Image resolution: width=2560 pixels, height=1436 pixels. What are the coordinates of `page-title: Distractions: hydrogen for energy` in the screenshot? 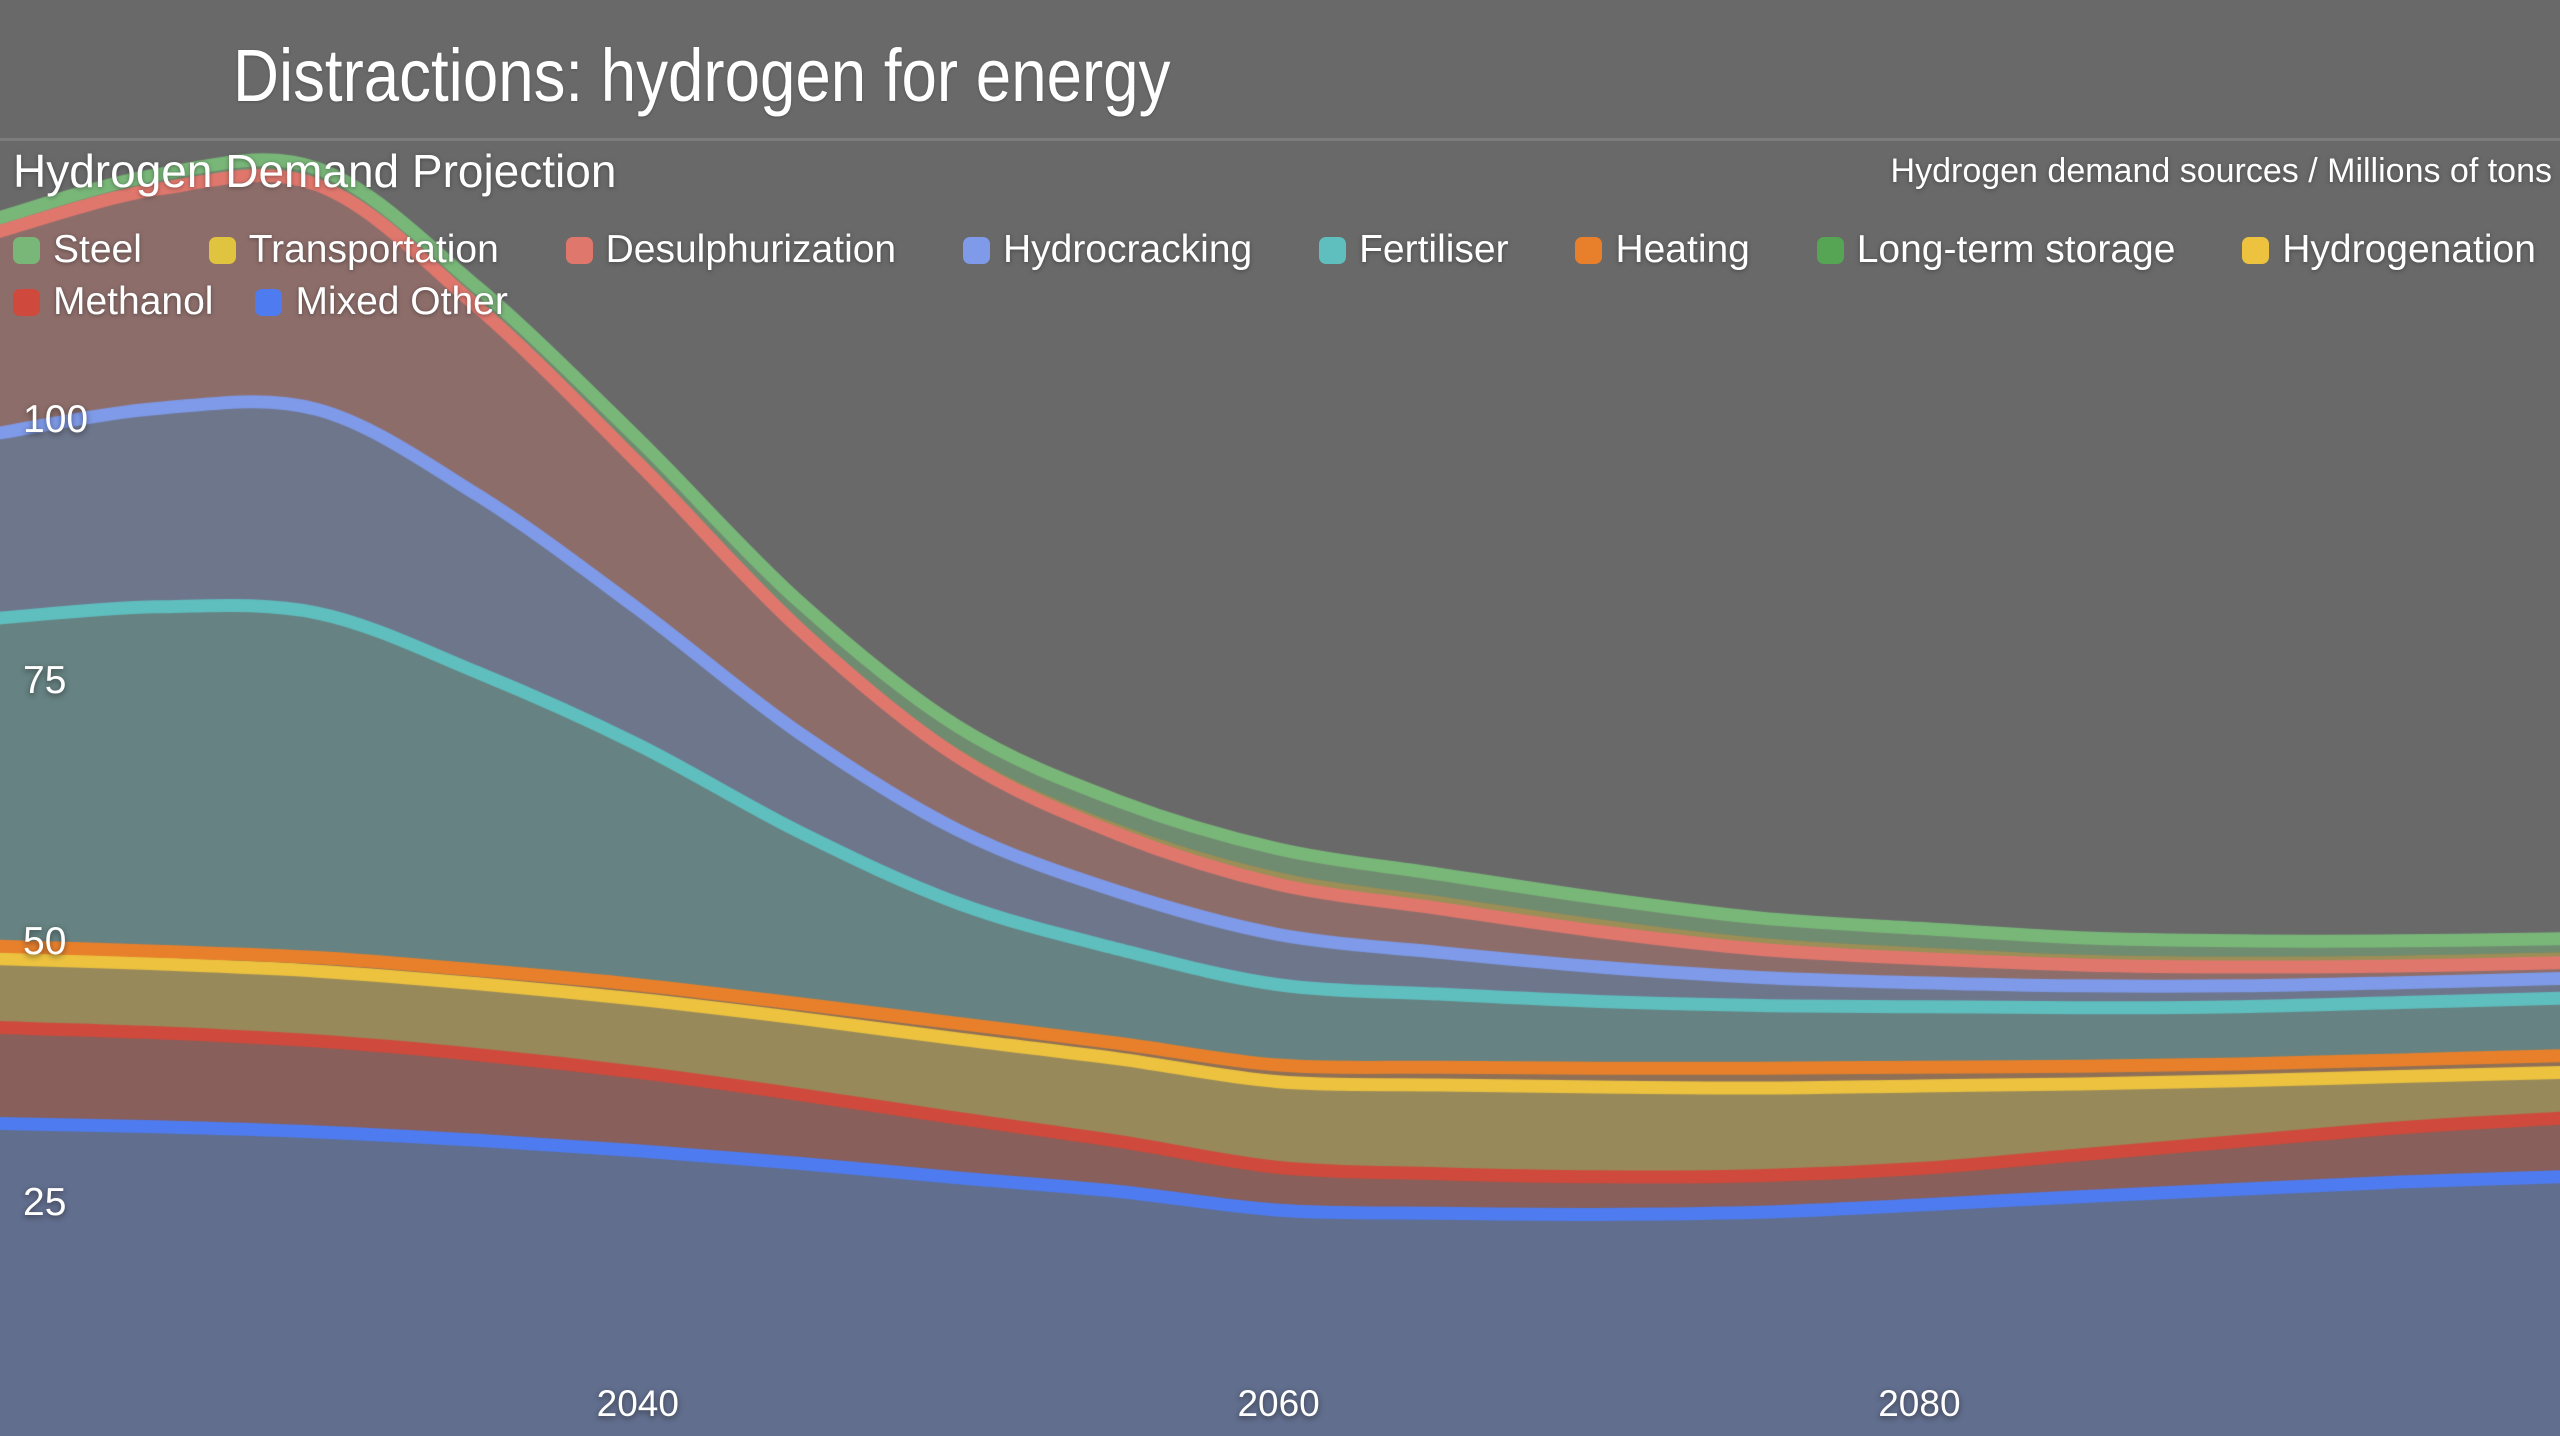 It's located at (702, 75).